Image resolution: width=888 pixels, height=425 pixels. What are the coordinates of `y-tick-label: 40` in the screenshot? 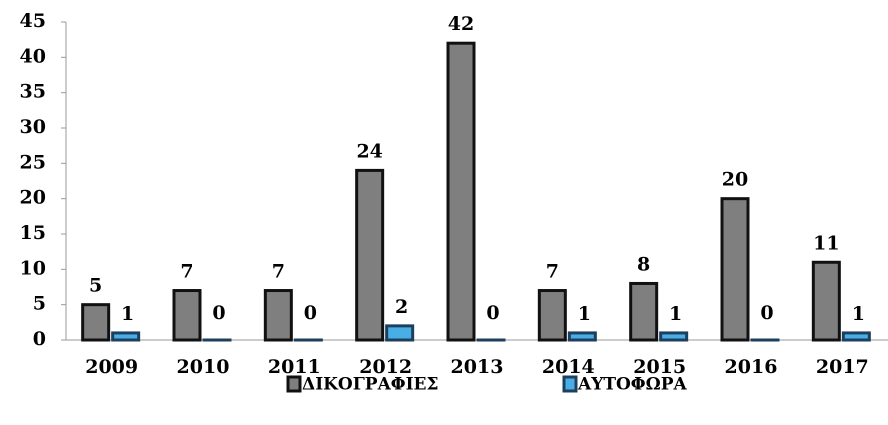 It's located at (33, 56).